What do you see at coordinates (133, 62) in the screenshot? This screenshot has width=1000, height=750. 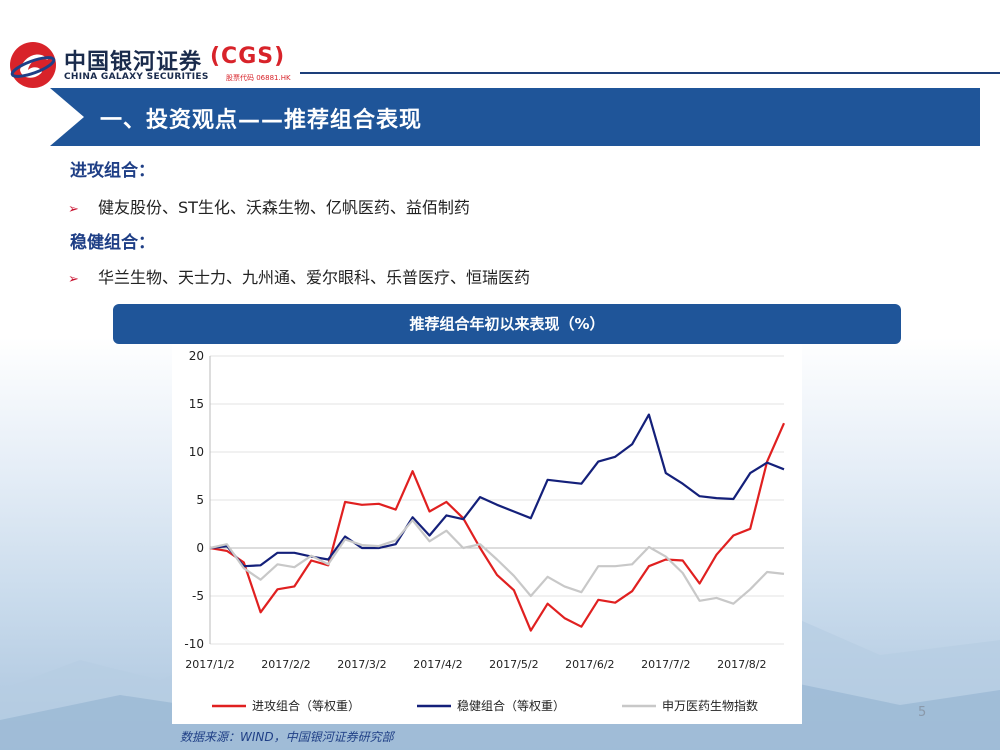 I see `brand-name-cn: 中国银河证券` at bounding box center [133, 62].